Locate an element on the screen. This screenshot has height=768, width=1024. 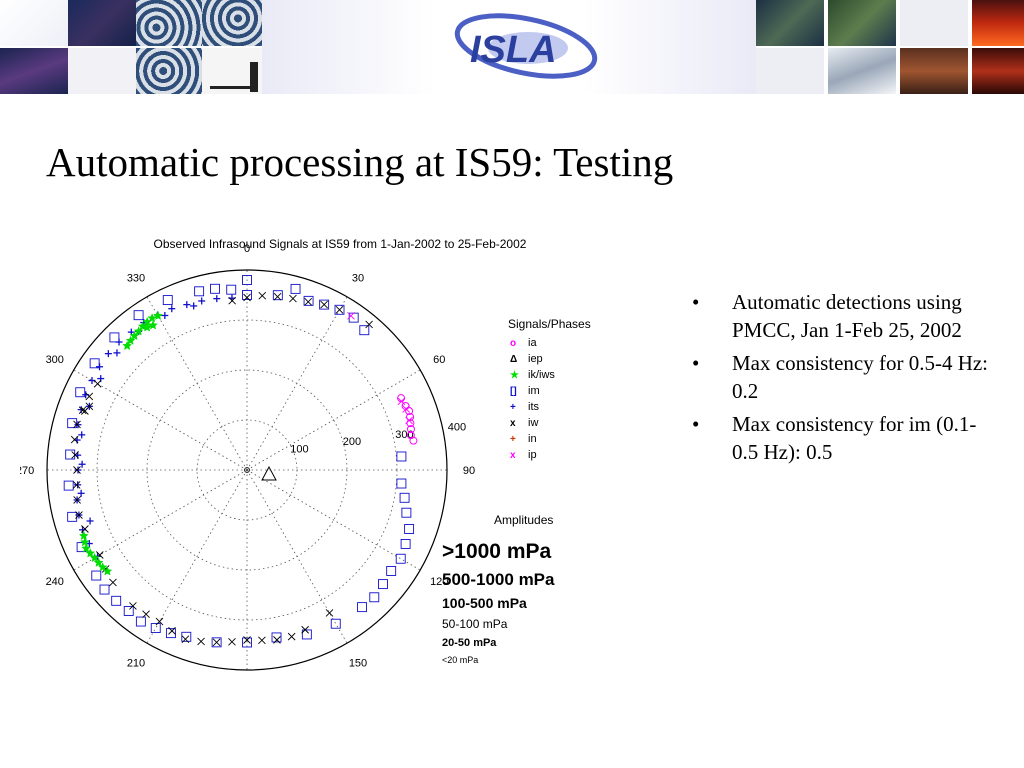
station-marker is located at coordinates (269, 473).